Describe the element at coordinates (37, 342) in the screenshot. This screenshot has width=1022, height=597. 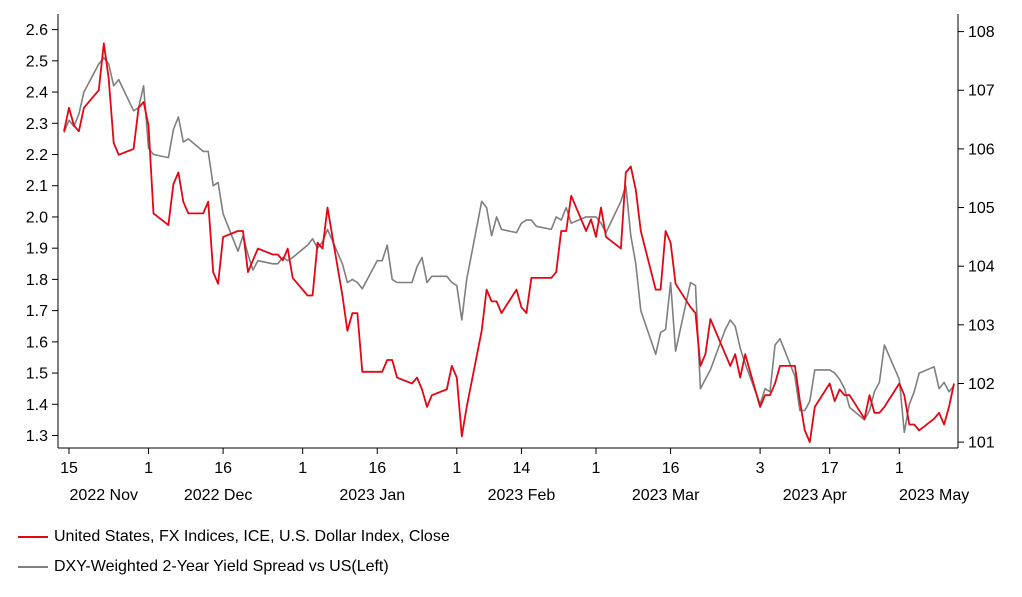
I see `y-left-tick-label: 1.6` at that location.